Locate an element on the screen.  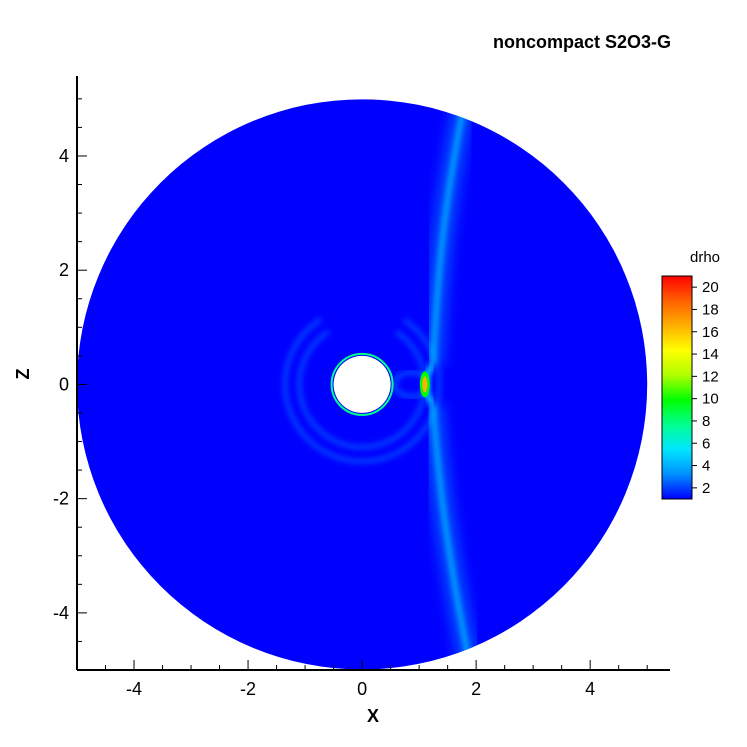
stagnation-peak is located at coordinates (425, 384).